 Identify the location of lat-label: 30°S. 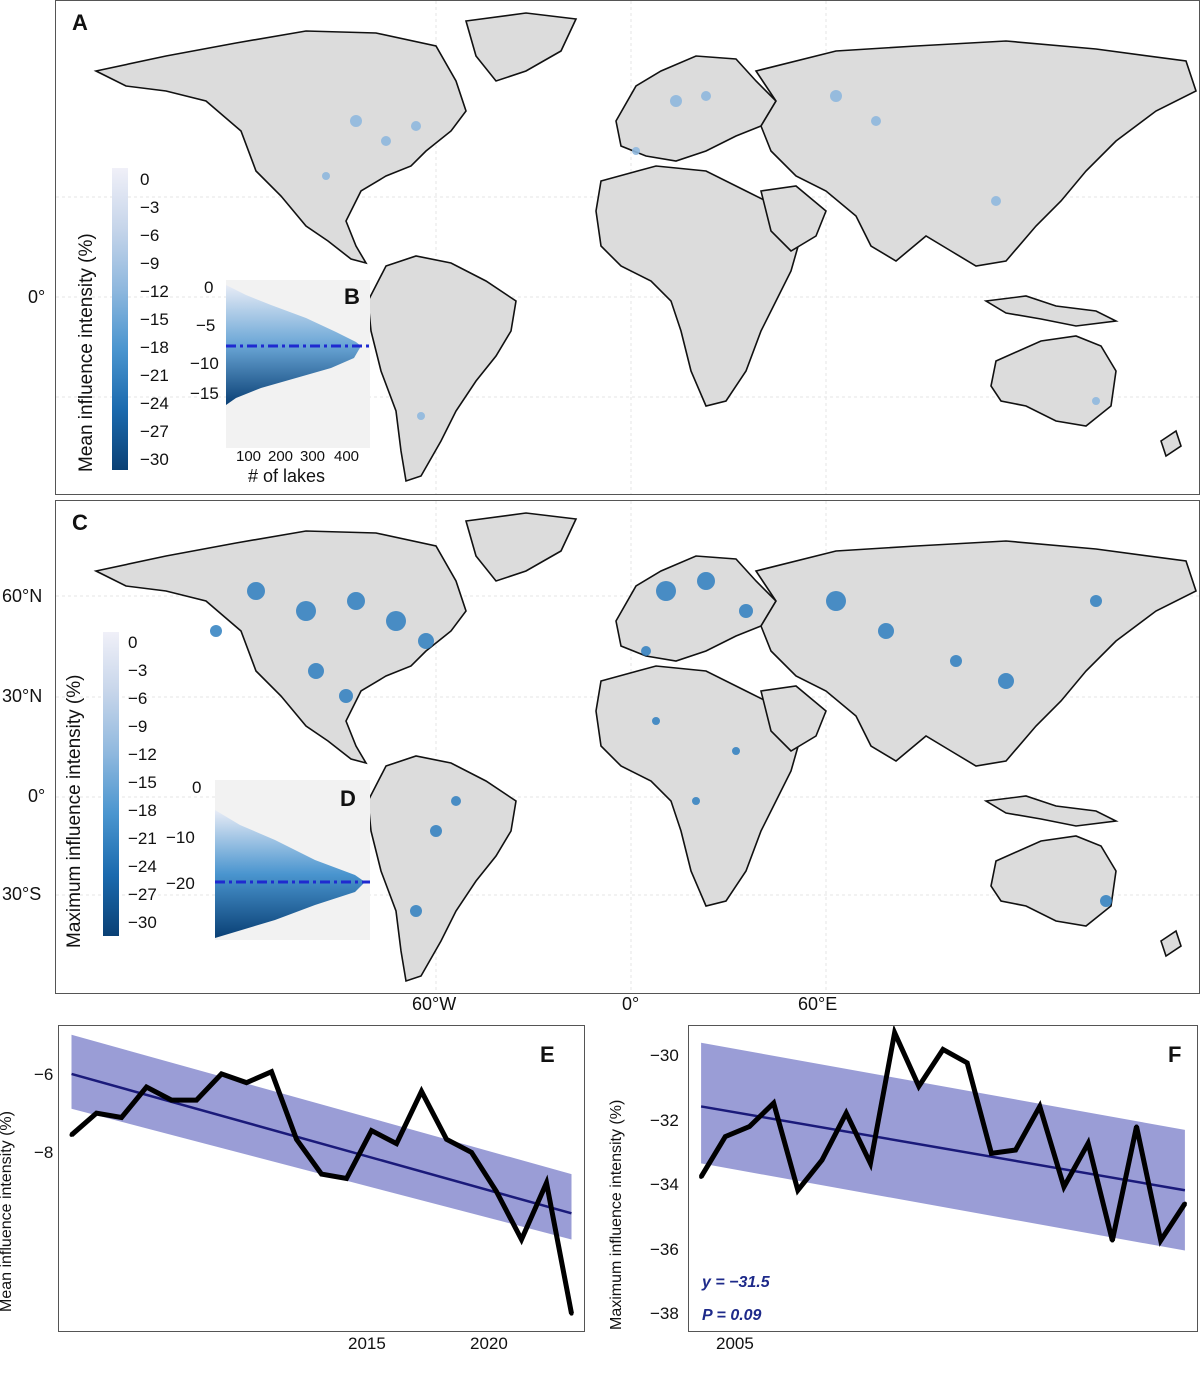
(22, 894).